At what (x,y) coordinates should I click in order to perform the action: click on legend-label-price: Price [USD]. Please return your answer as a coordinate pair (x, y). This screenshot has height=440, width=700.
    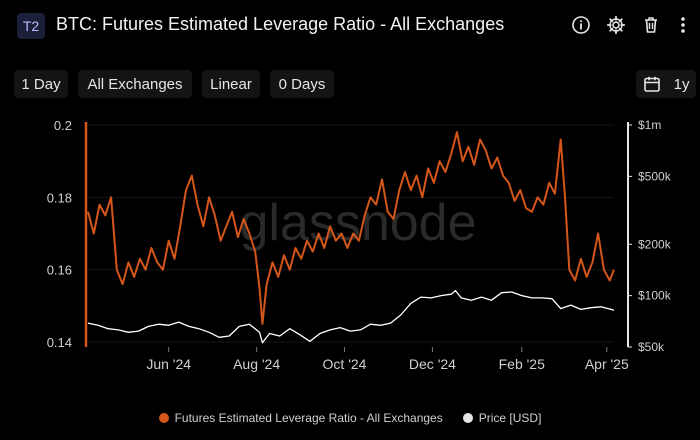
    Looking at the image, I should click on (510, 418).